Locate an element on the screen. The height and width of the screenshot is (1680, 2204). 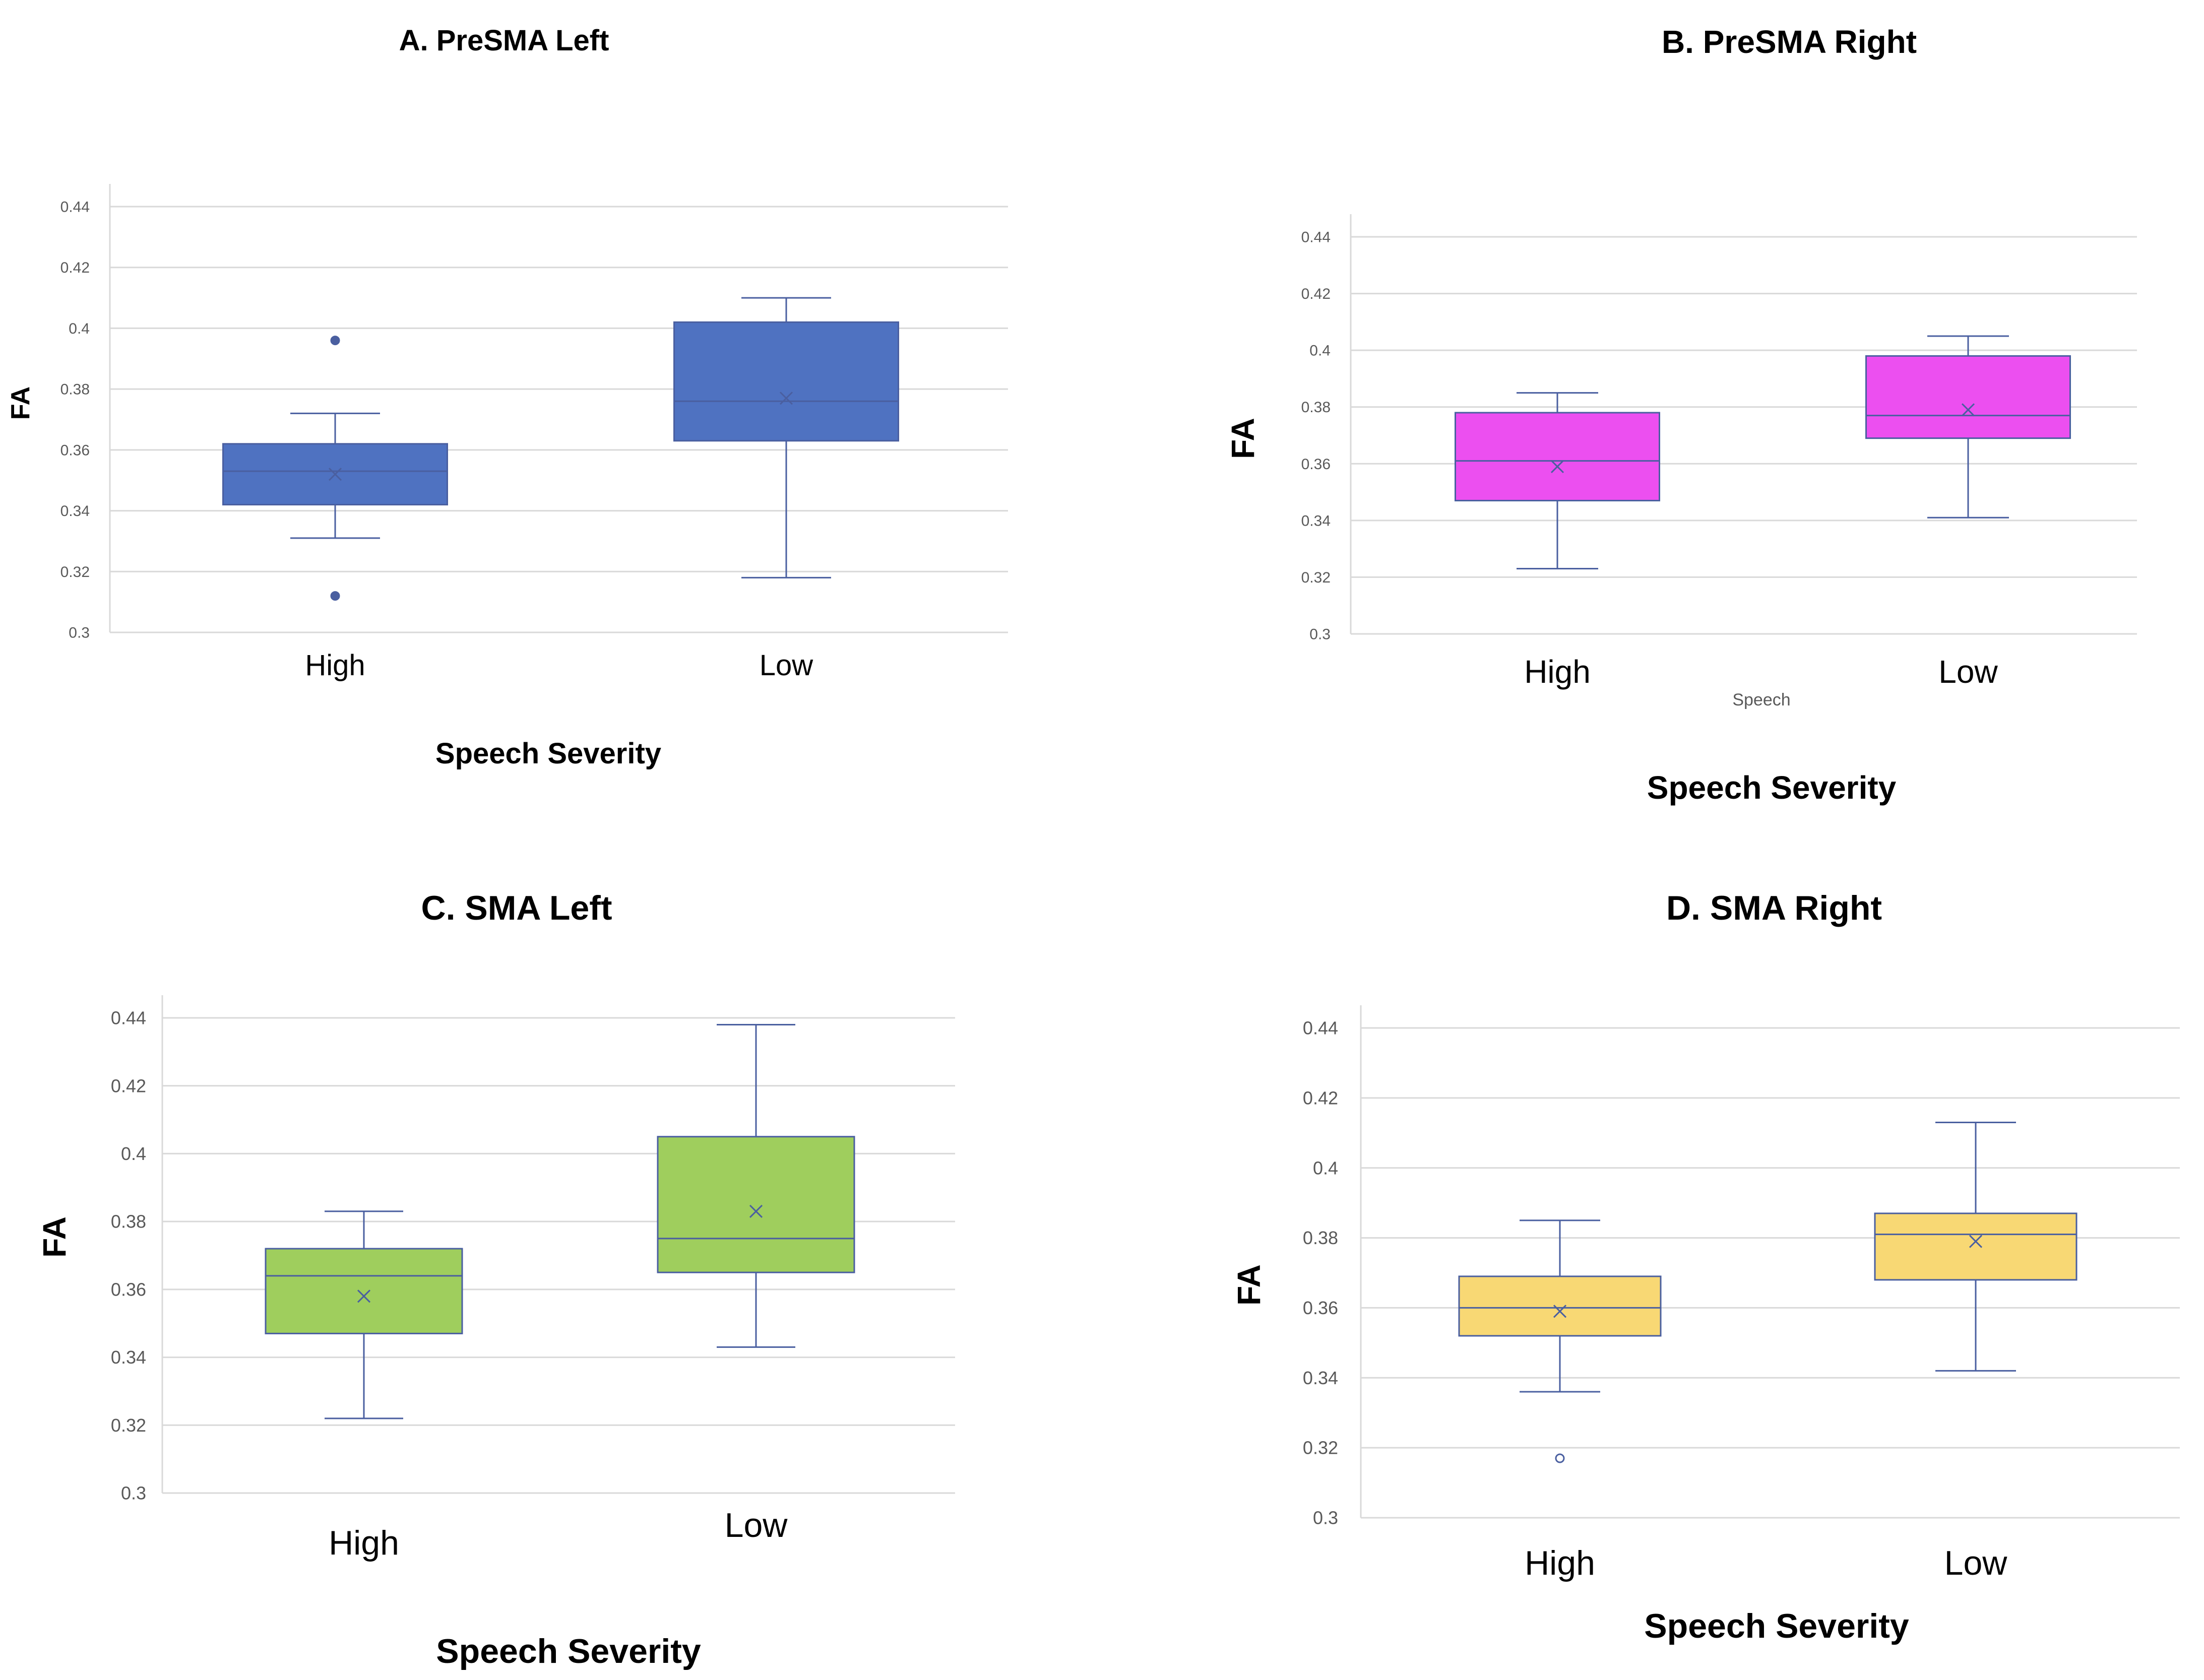
chart-title: B. PreSMA Right is located at coordinates (1789, 42).